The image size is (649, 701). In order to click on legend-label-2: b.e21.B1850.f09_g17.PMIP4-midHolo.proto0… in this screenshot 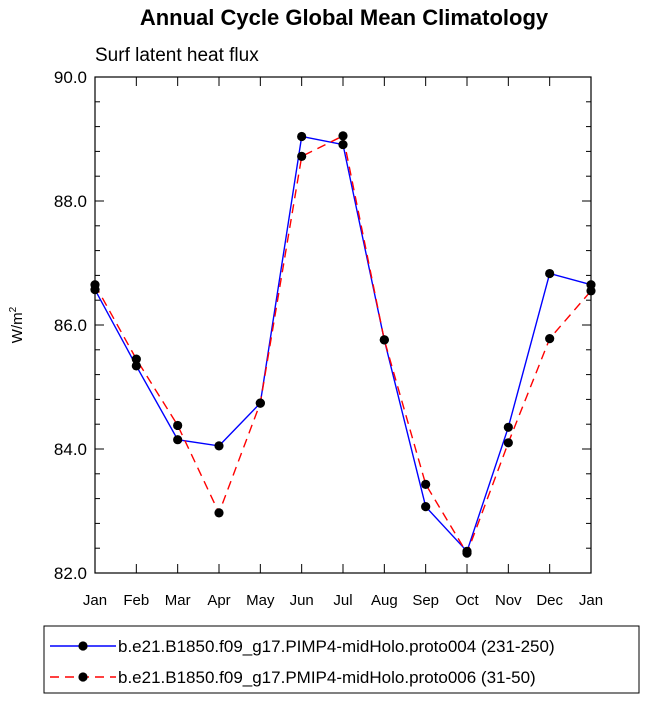, I will do `click(327, 677)`.